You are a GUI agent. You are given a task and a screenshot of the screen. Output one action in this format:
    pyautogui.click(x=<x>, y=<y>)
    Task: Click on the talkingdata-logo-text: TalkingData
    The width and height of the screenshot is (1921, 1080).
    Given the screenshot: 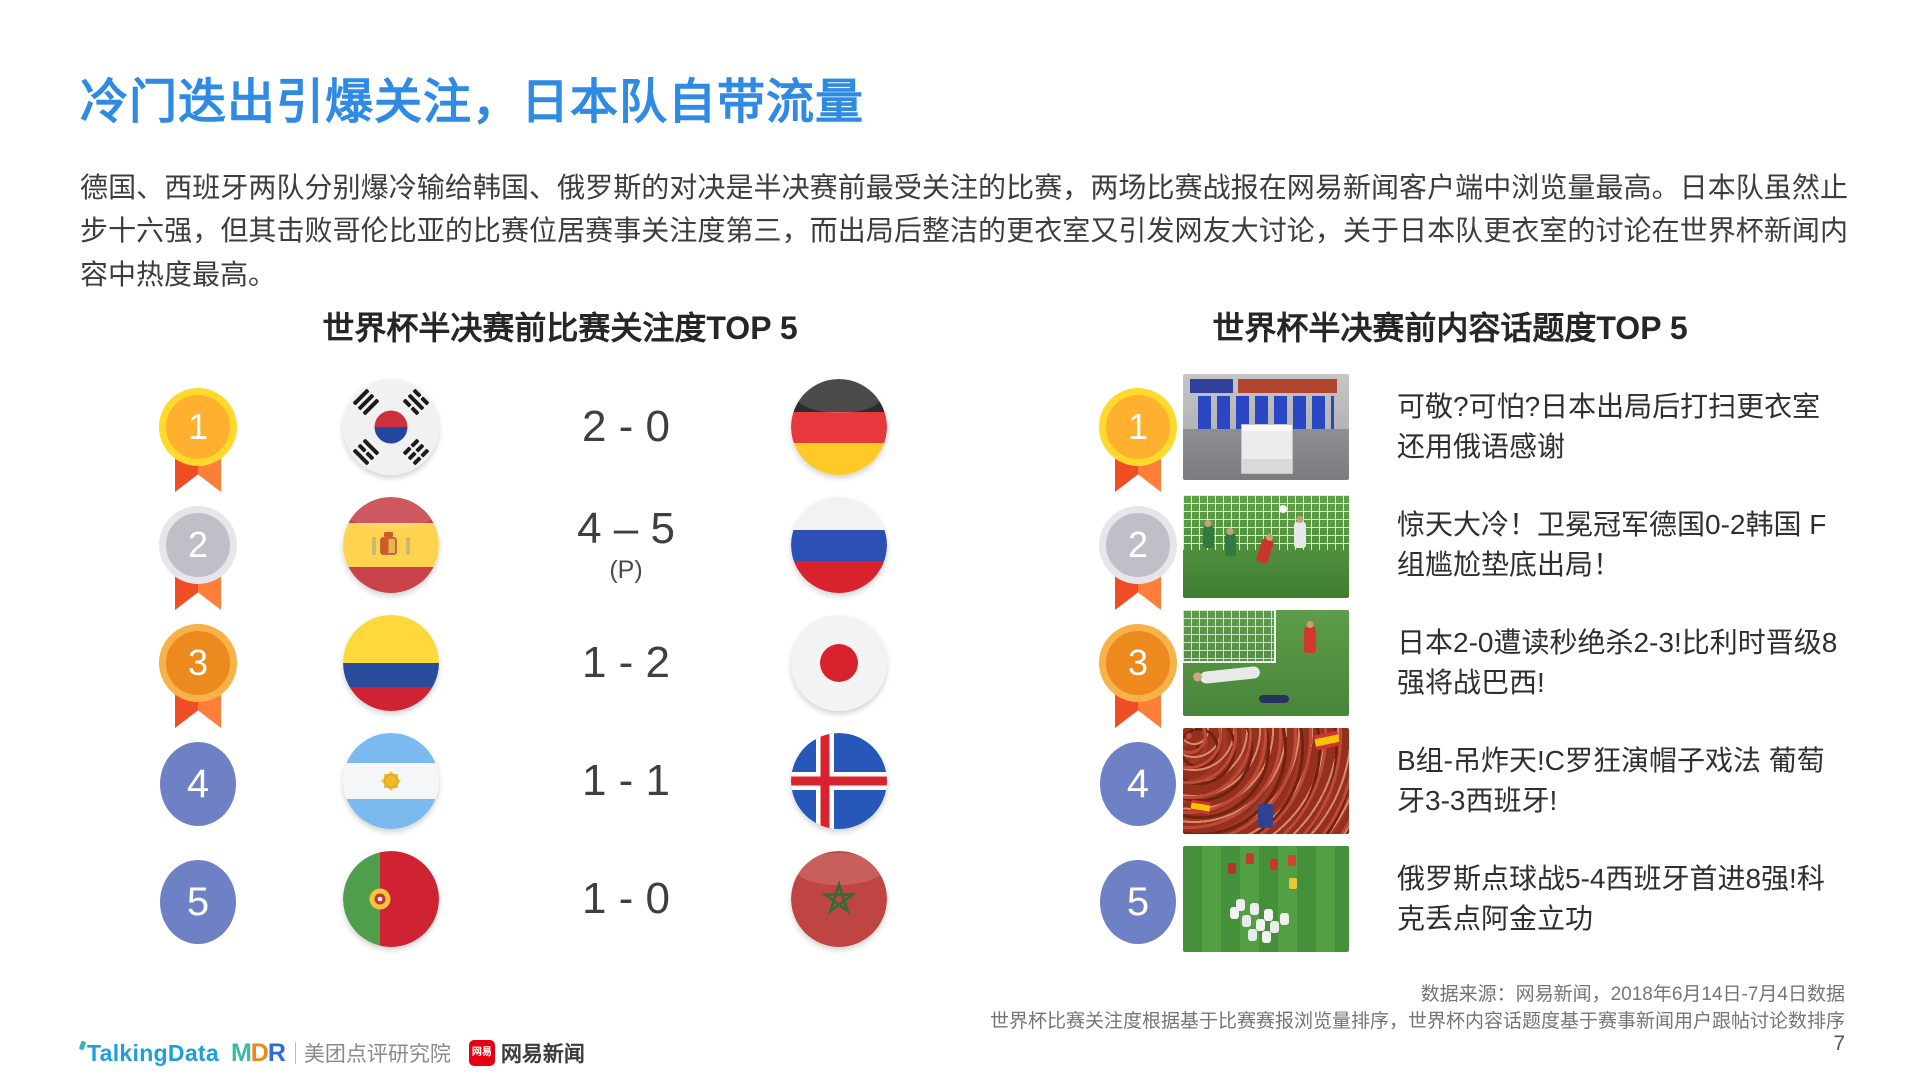 What is the action you would take?
    pyautogui.click(x=153, y=1052)
    